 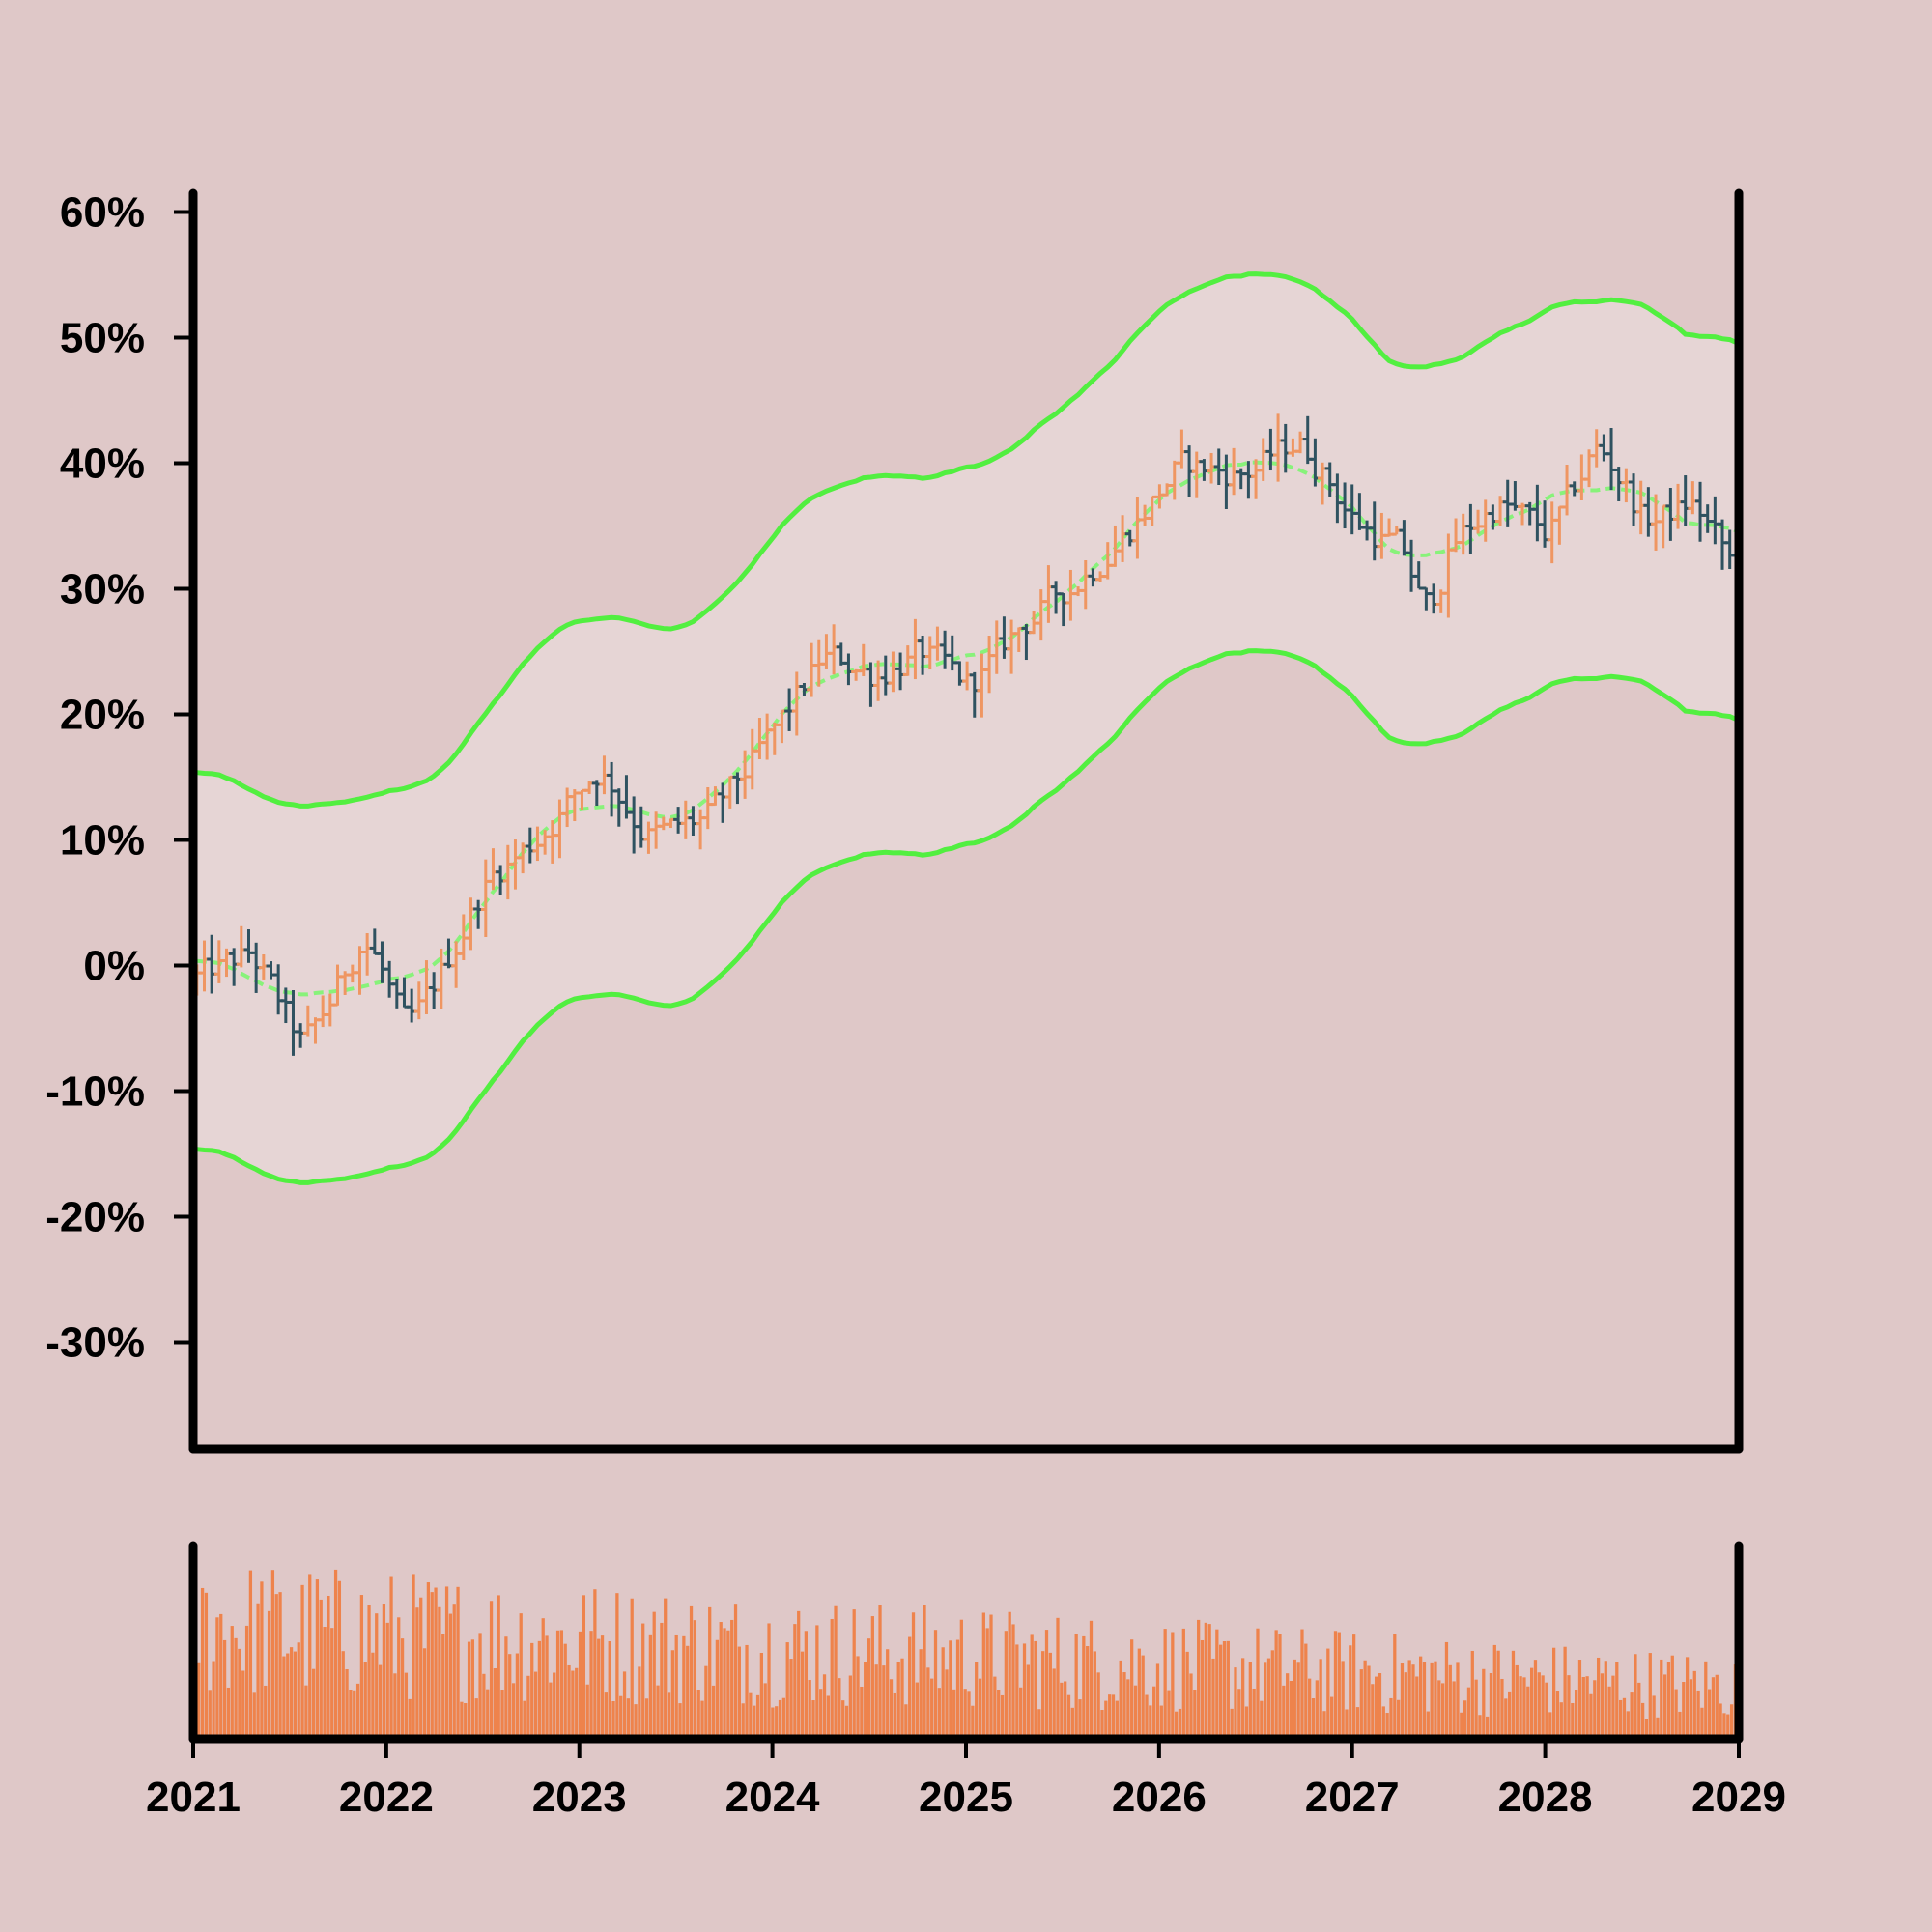 I want to click on x-tick-label: 2026, so click(x=1159, y=1797).